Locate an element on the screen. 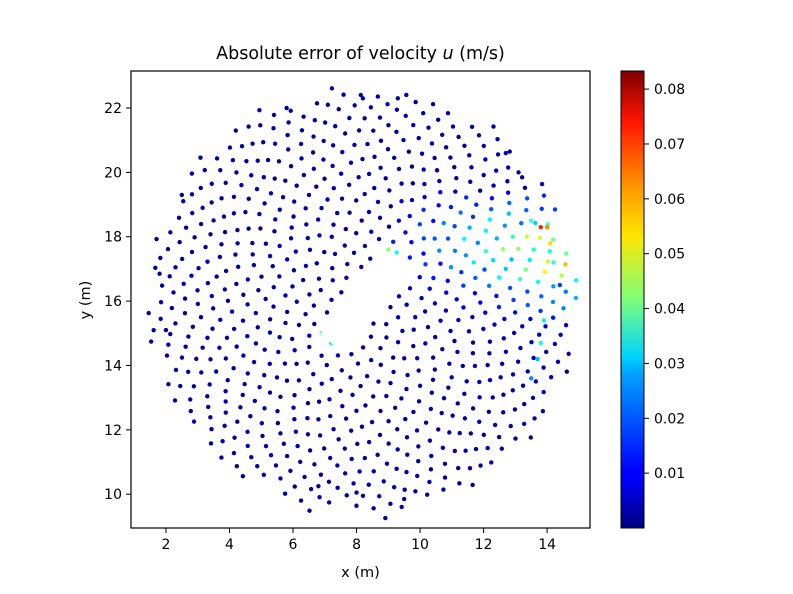 This screenshot has width=793, height=594. x-tick-label: 4 is located at coordinates (229, 545).